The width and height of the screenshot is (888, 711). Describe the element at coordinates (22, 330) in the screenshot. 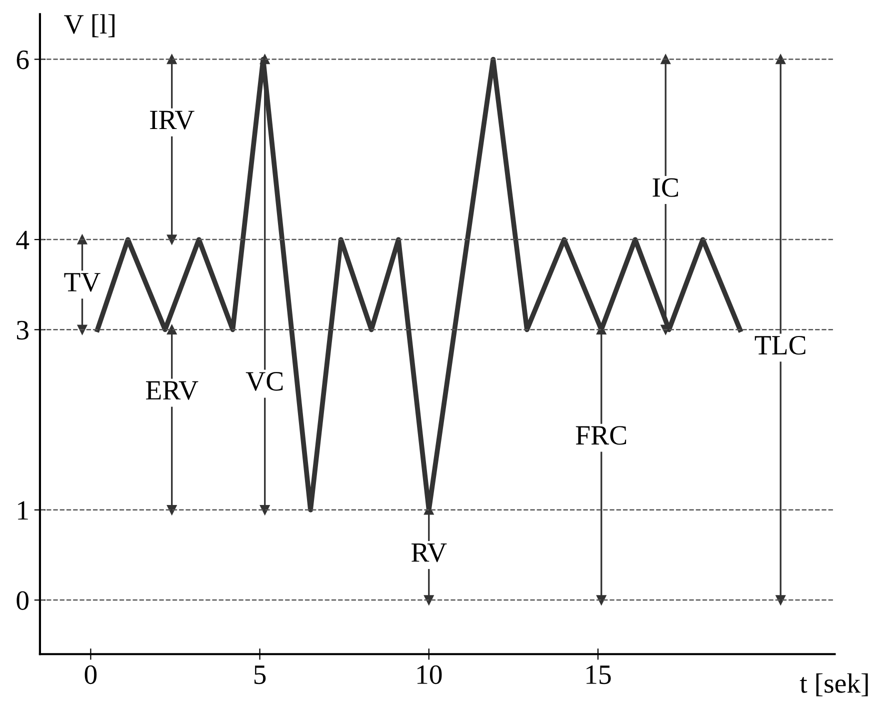

I see `y-tick-label: 3` at that location.